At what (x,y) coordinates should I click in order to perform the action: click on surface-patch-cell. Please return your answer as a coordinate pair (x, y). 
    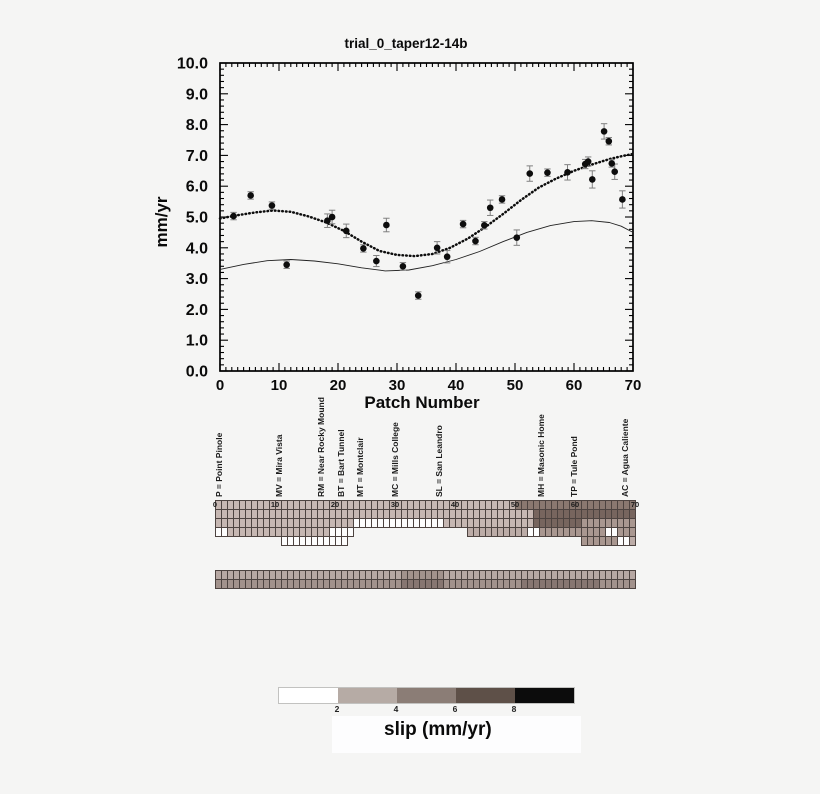
    Looking at the image, I should click on (632, 584).